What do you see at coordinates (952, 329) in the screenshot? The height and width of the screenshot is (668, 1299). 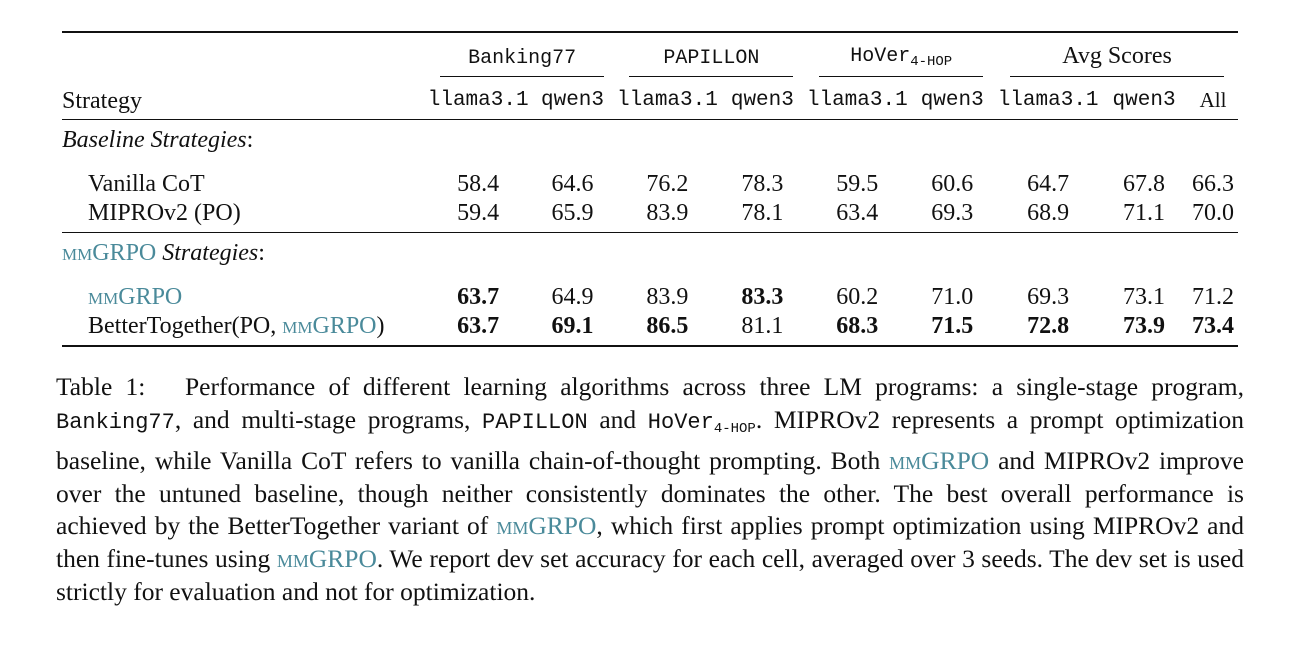 I see `score-cell: 71.5` at bounding box center [952, 329].